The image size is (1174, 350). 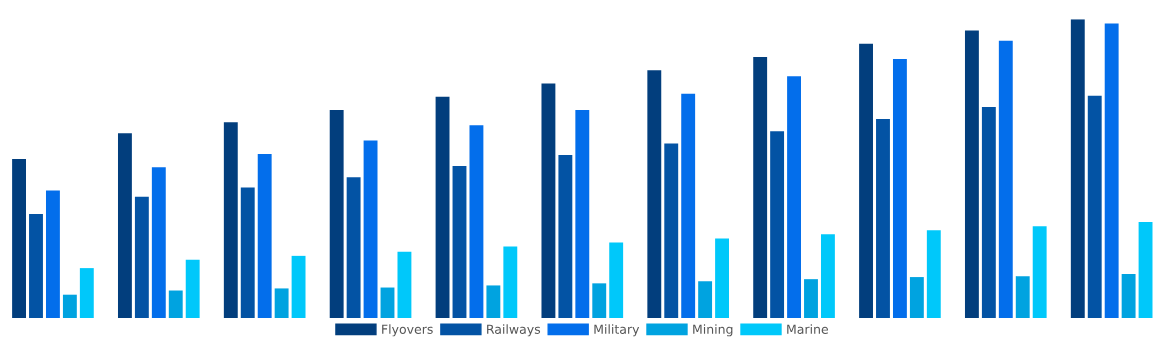 What do you see at coordinates (617, 330) in the screenshot?
I see `legend-label: Military` at bounding box center [617, 330].